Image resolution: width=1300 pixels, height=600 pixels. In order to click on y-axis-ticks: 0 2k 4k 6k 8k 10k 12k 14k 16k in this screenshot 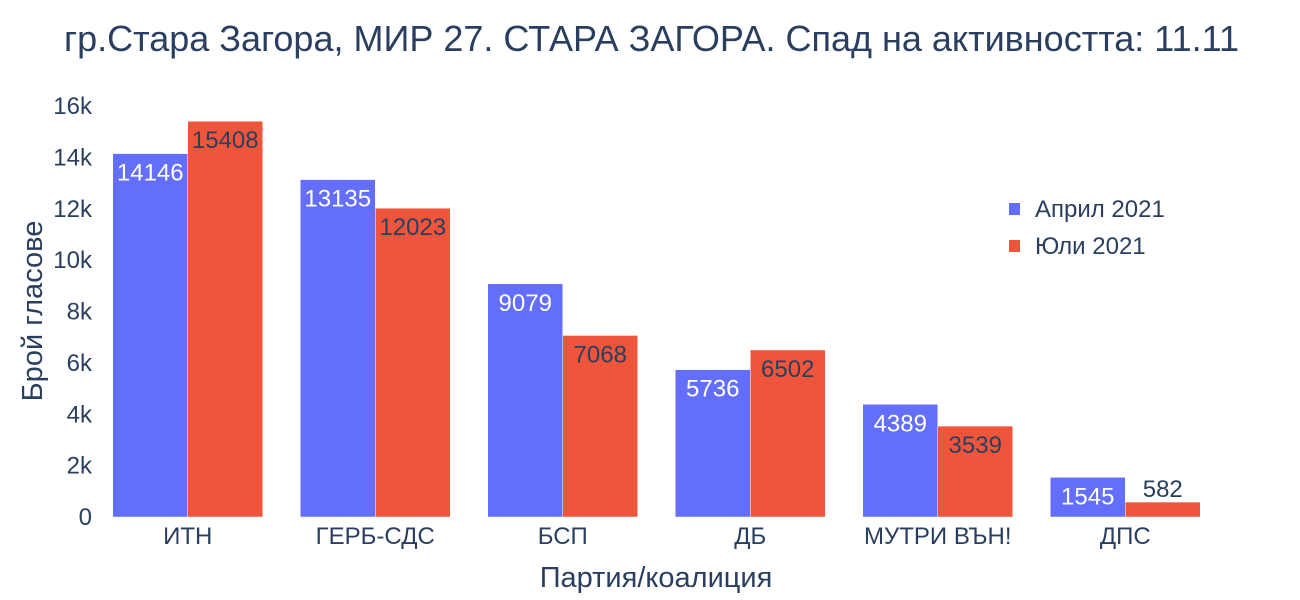, I will do `click(73, 312)`.